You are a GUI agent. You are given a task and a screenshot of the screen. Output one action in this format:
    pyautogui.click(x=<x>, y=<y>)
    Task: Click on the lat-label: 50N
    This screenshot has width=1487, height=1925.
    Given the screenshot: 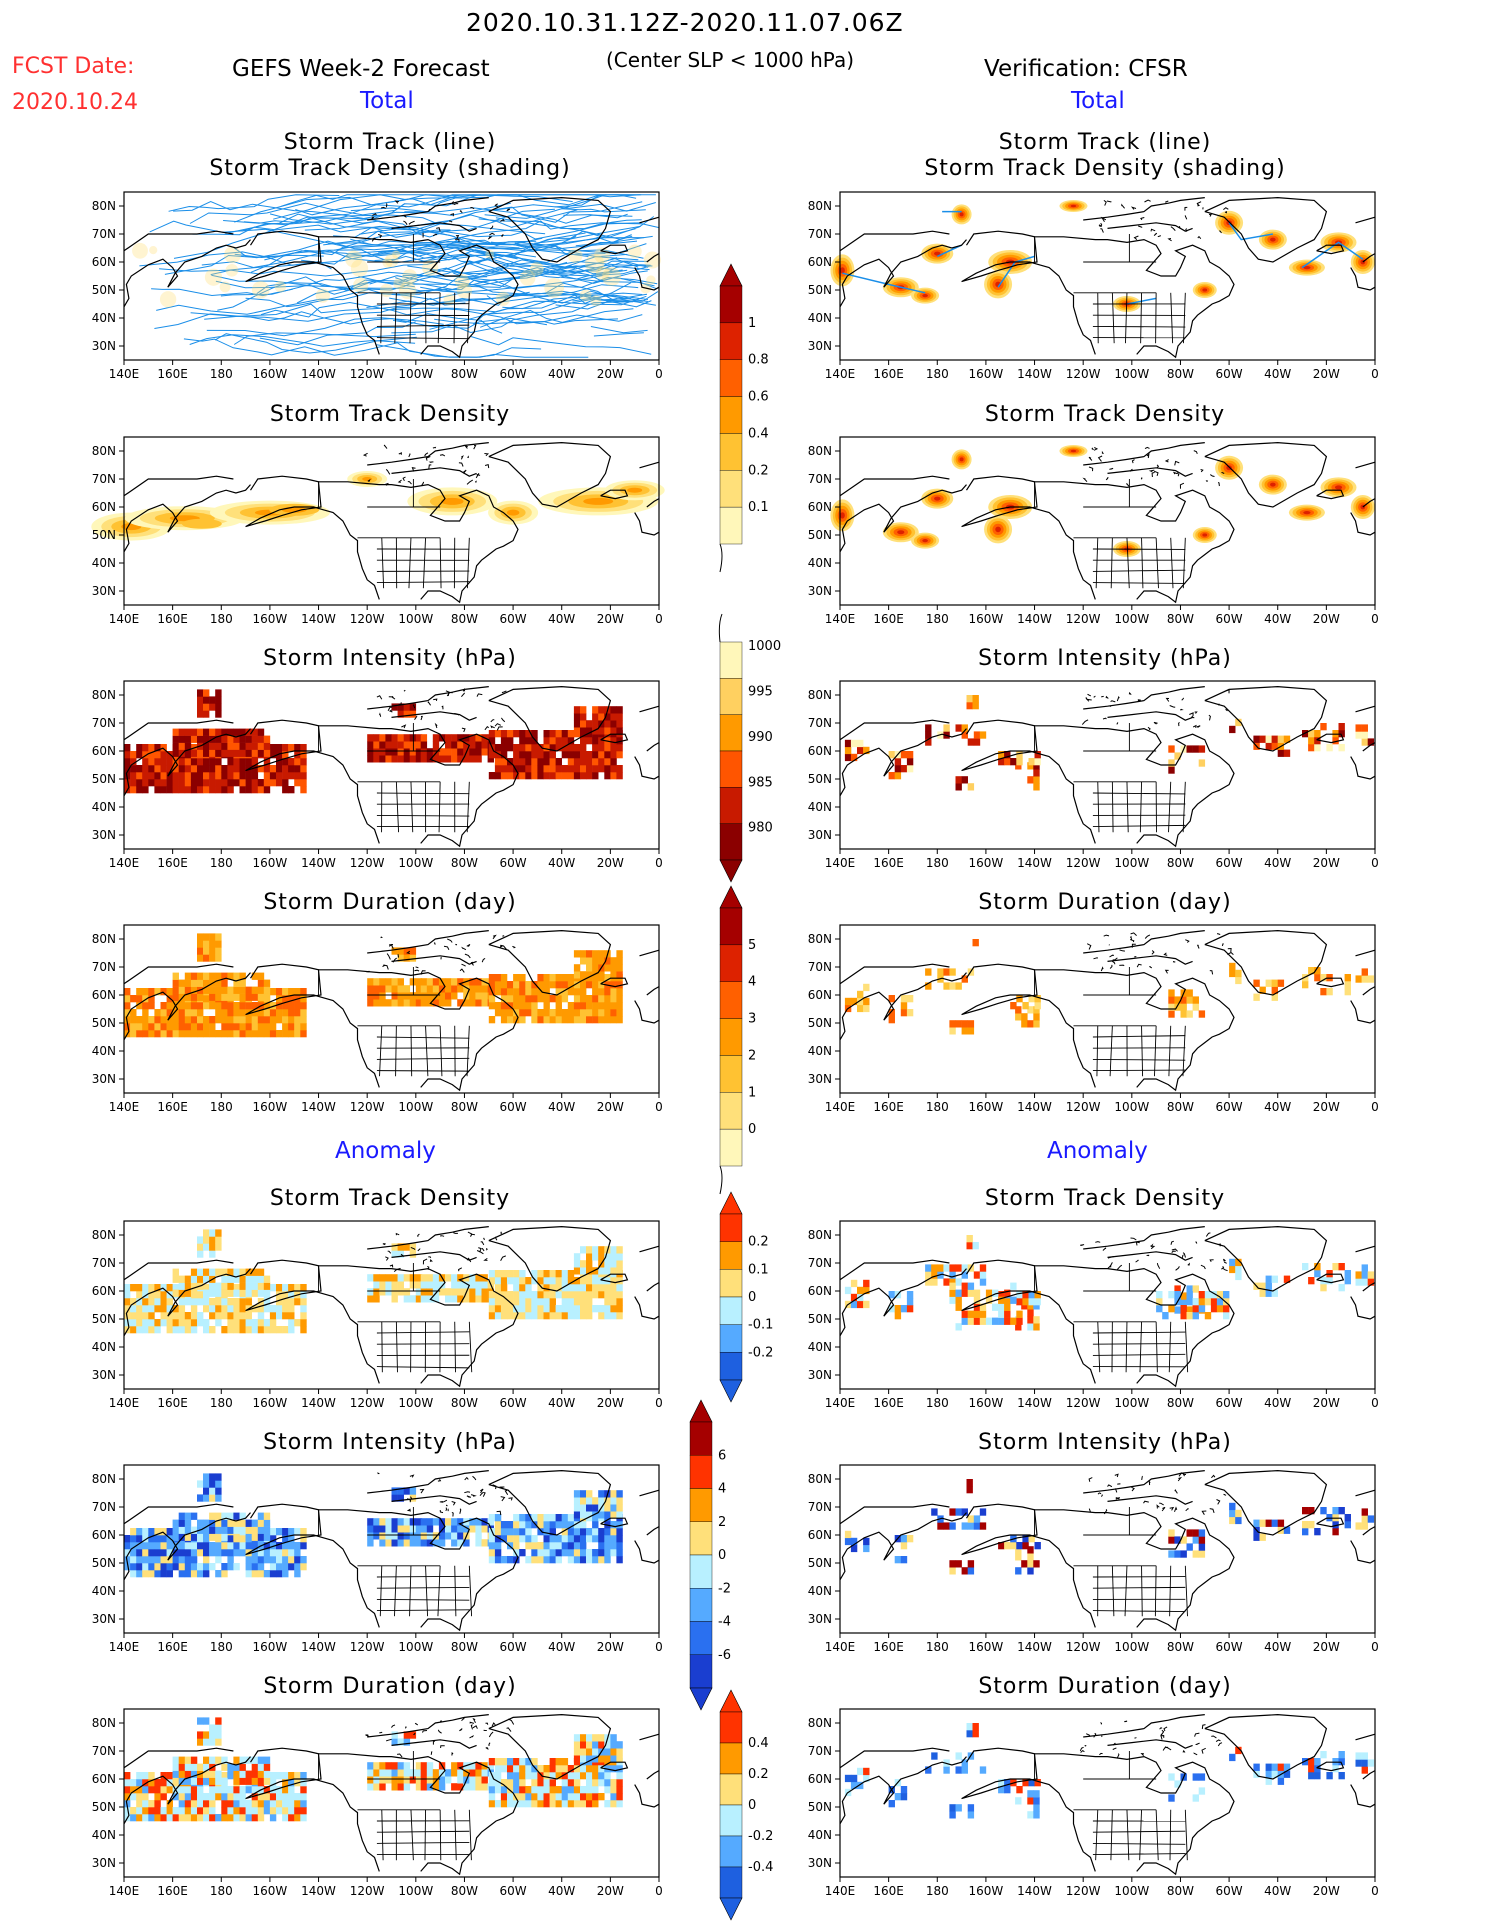 What is the action you would take?
    pyautogui.click(x=104, y=535)
    